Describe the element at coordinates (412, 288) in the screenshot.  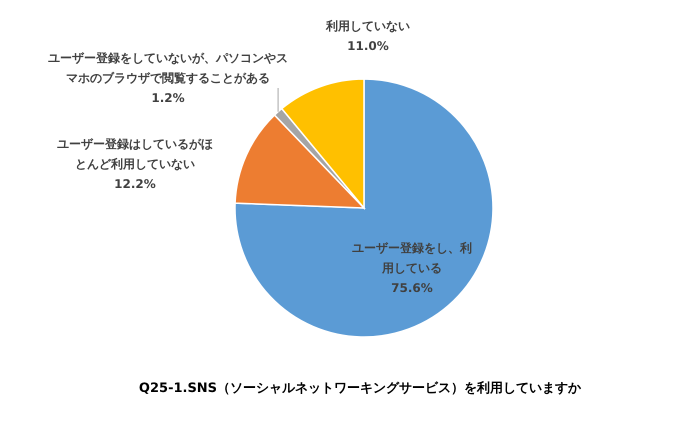
I see `data-label: 75.6%` at that location.